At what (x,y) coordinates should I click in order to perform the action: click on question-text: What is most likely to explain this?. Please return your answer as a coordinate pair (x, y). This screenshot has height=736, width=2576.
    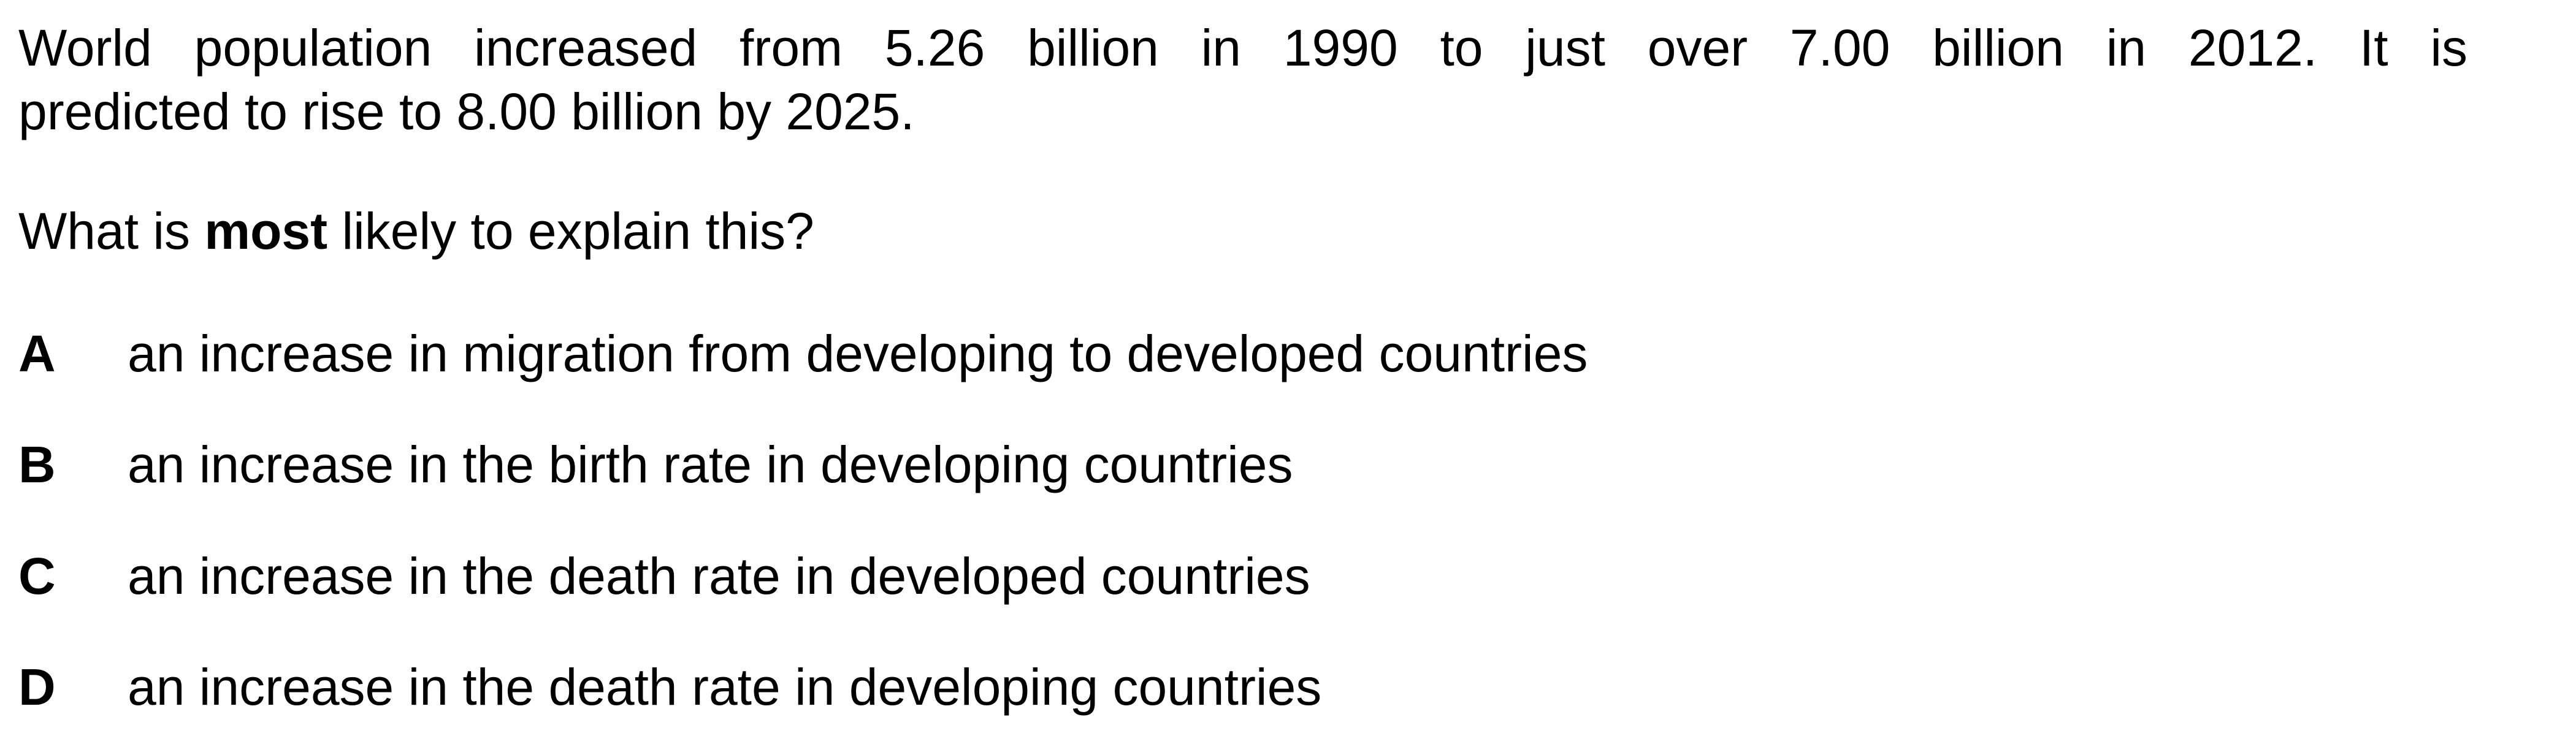
    Looking at the image, I should click on (416, 231).